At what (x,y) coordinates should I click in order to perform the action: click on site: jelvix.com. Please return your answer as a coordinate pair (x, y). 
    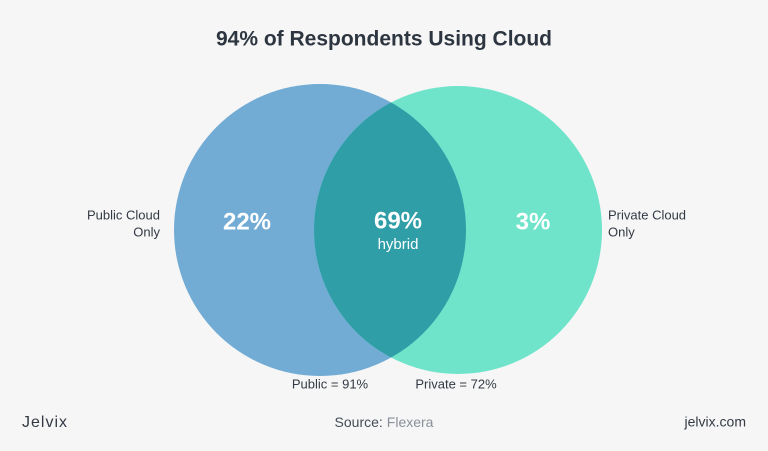
    Looking at the image, I should click on (715, 422).